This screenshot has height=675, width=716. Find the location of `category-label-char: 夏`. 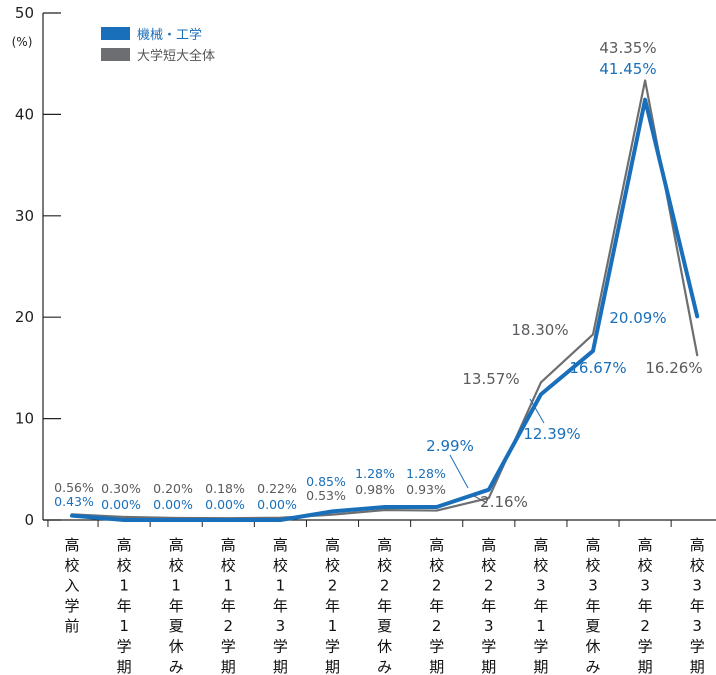

category-label-char: 夏 is located at coordinates (384, 626).